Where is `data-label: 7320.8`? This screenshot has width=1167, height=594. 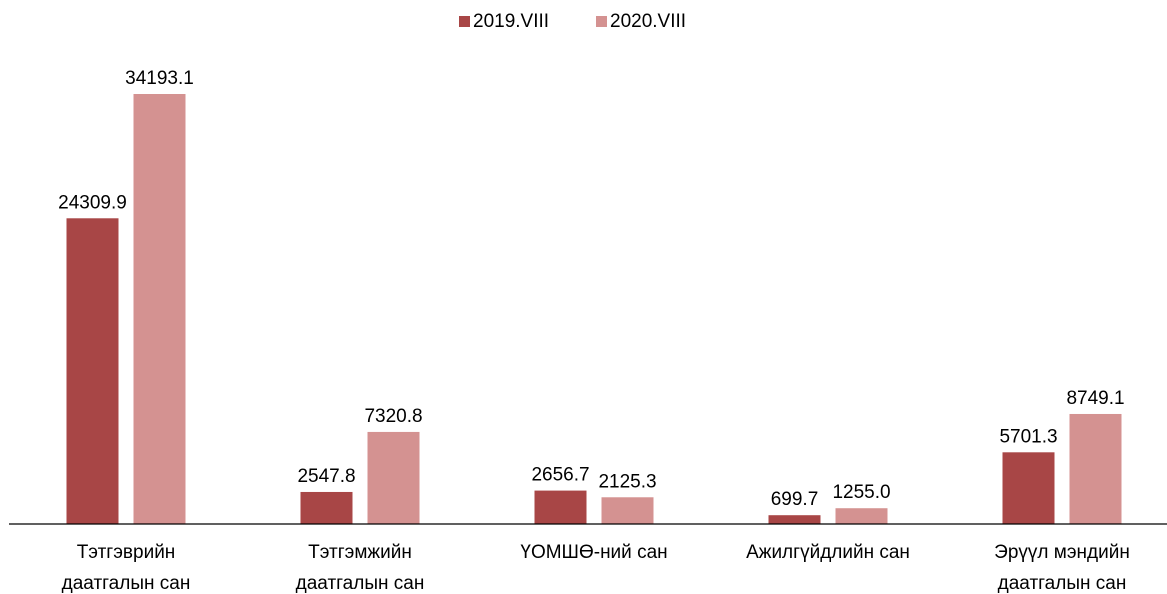
data-label: 7320.8 is located at coordinates (393, 416).